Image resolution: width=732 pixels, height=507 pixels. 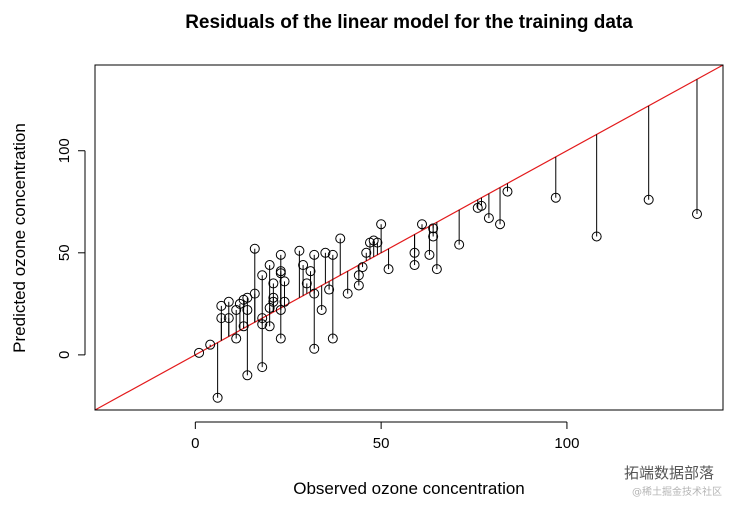 What do you see at coordinates (566, 443) in the screenshot?
I see `x-tick-label: 100` at bounding box center [566, 443].